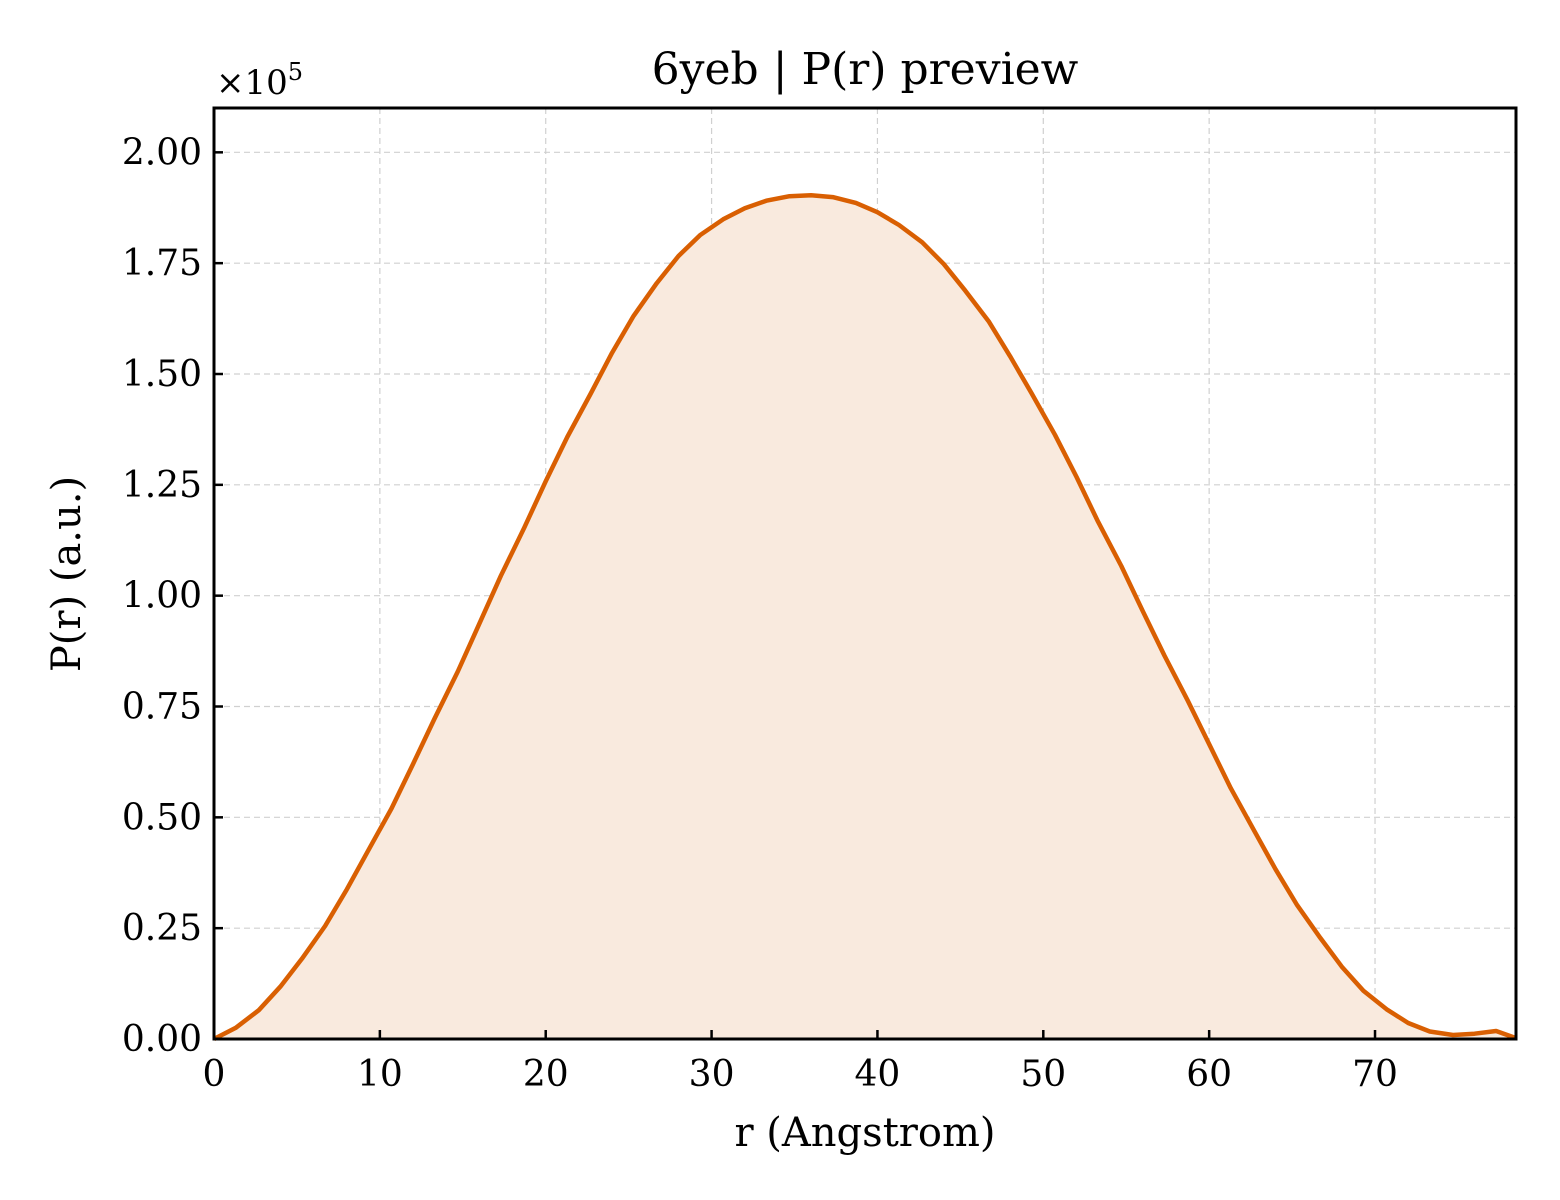  What do you see at coordinates (878, 1074) in the screenshot?
I see `x-tick-label: 40` at bounding box center [878, 1074].